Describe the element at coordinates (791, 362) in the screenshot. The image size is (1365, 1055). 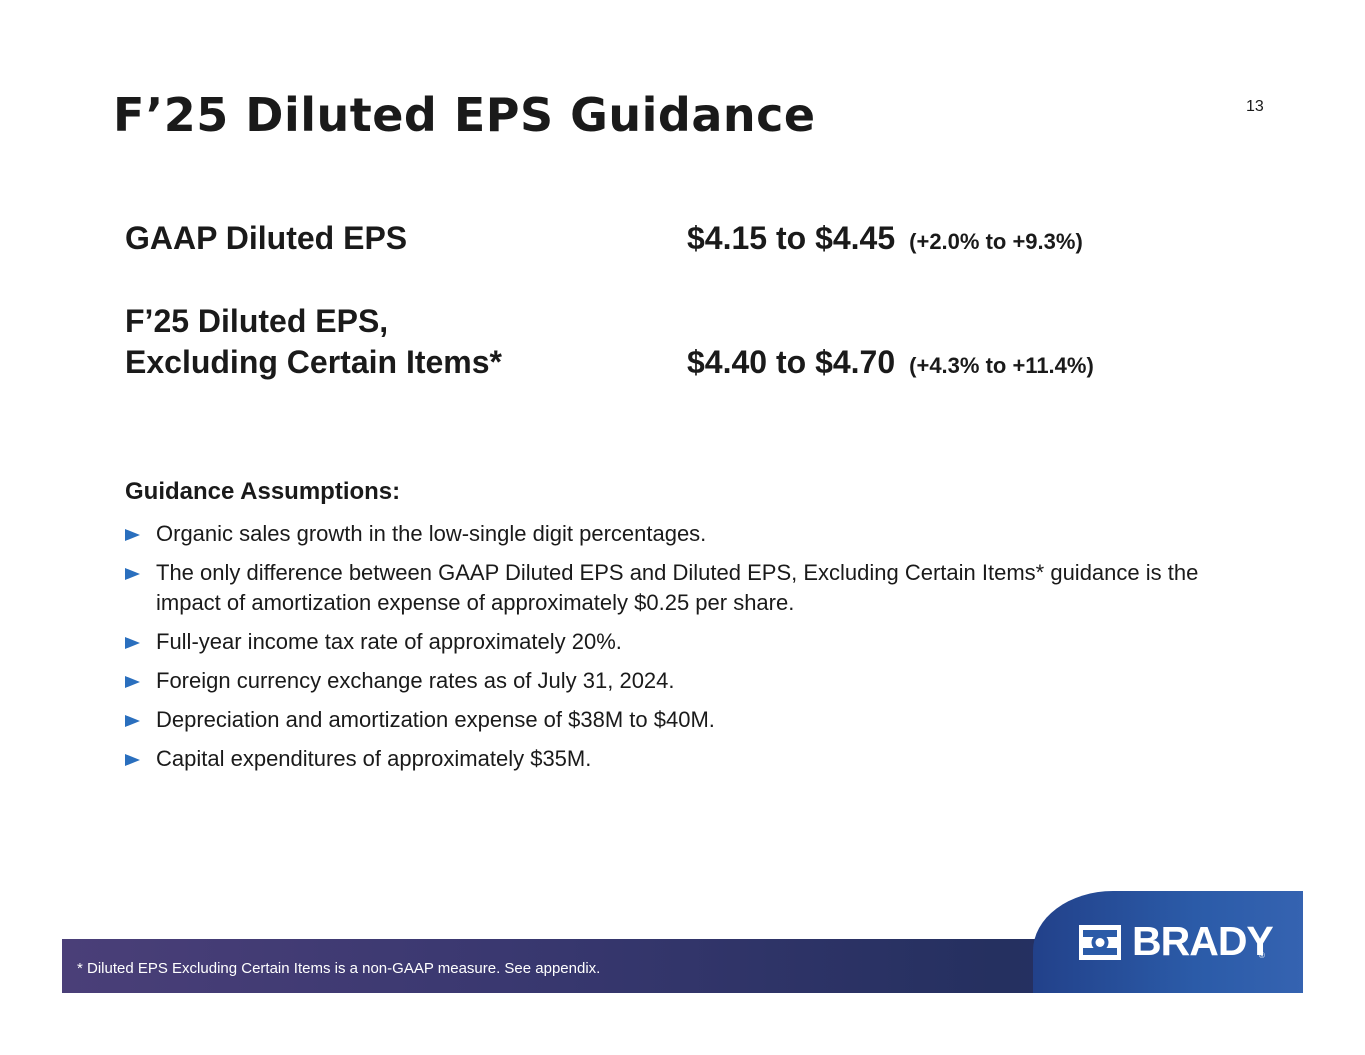
I see `adjusted-eps-value: $4.40 to $4.70` at that location.